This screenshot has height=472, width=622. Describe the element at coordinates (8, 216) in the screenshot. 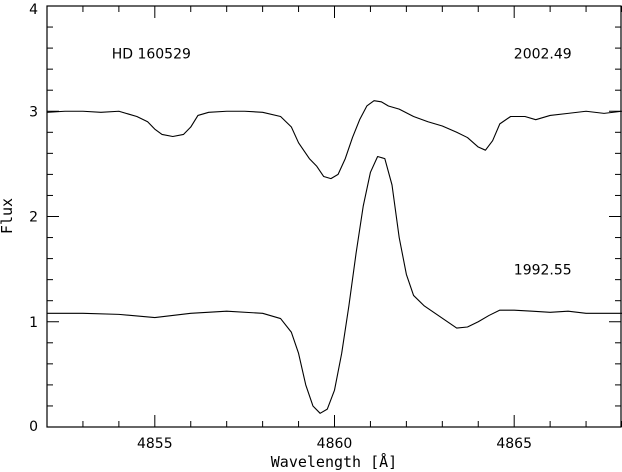

I see `y-axis-label: Flux` at that location.